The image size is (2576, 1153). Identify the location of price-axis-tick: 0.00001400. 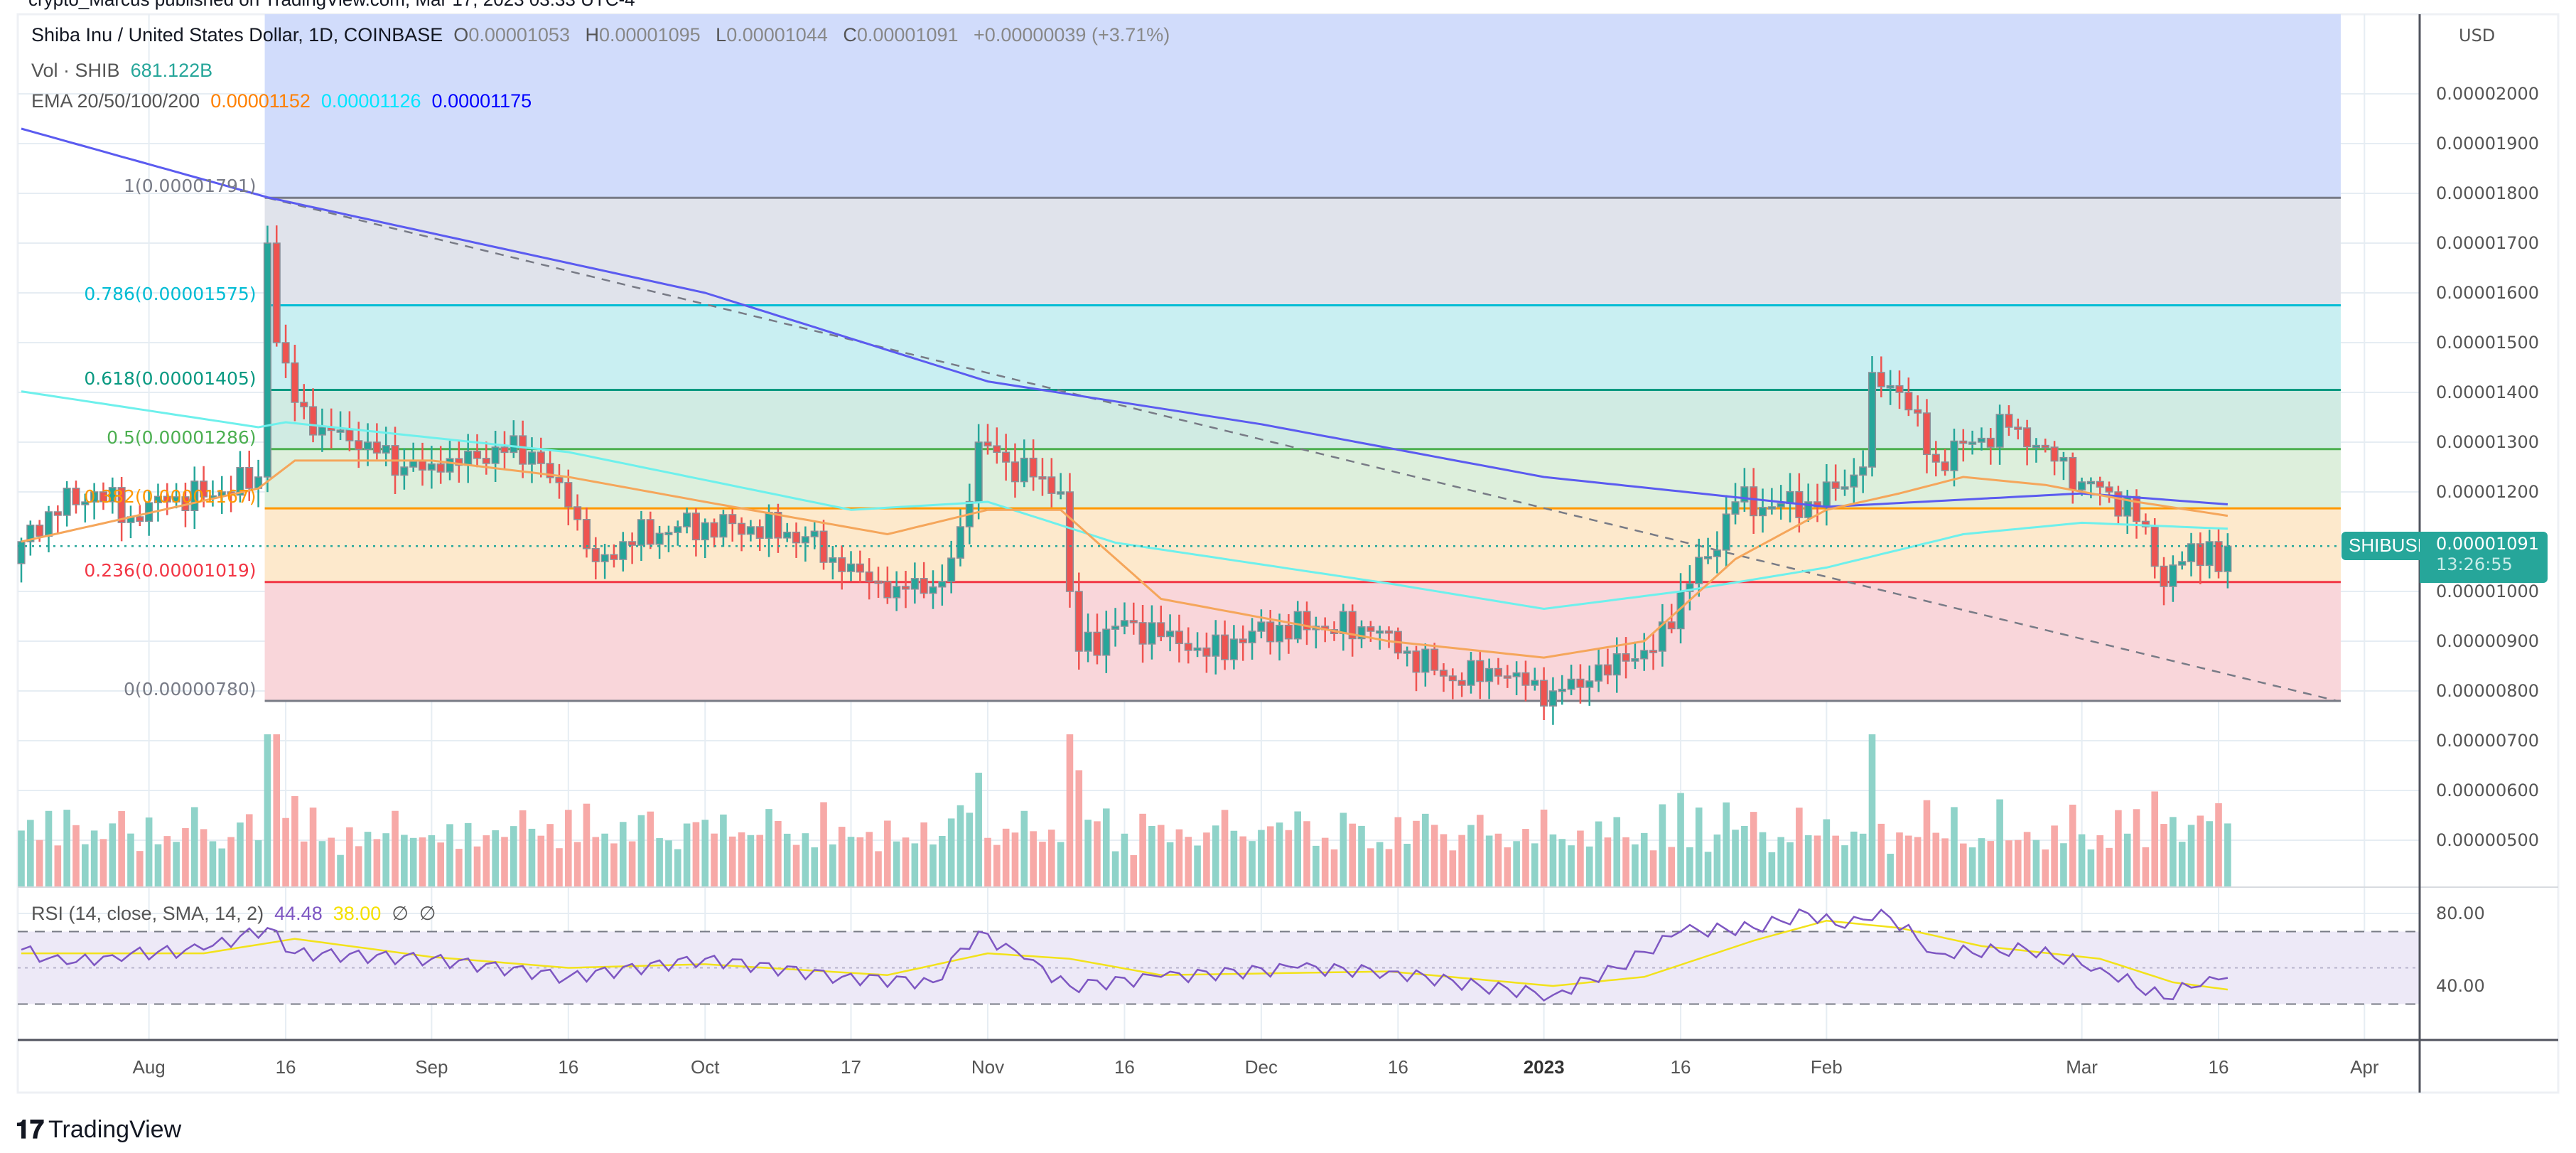
(2488, 392).